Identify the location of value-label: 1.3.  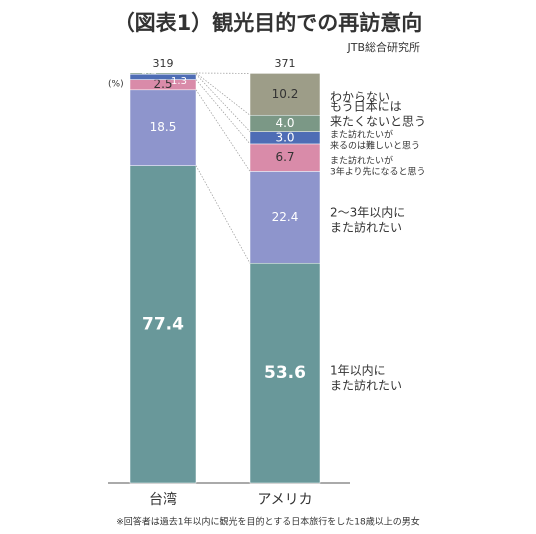
(179, 81).